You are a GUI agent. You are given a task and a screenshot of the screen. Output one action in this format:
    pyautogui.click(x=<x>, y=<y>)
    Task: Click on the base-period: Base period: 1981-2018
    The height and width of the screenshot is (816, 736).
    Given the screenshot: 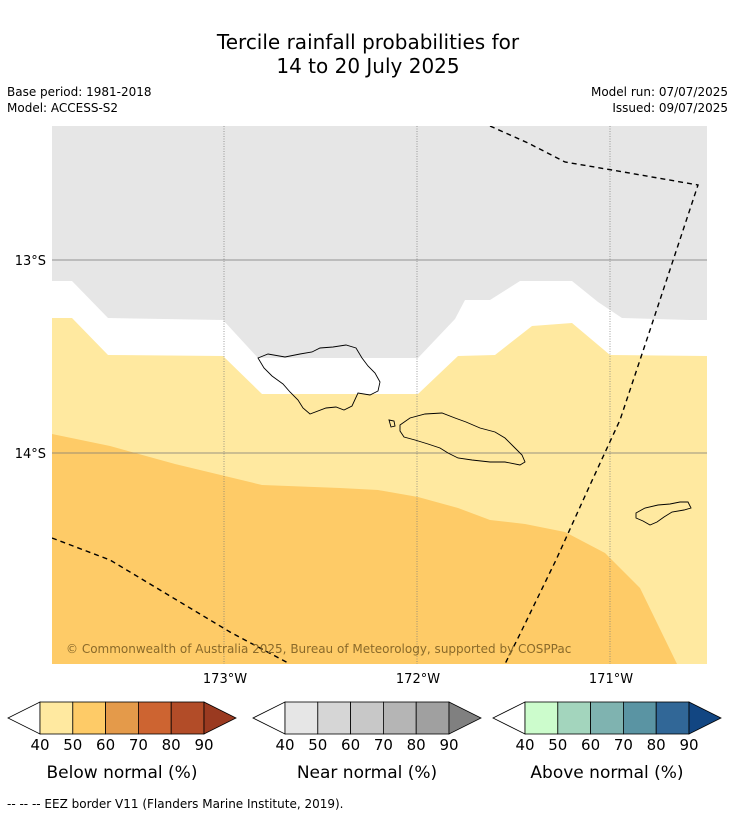 What is the action you would take?
    pyautogui.click(x=79, y=92)
    